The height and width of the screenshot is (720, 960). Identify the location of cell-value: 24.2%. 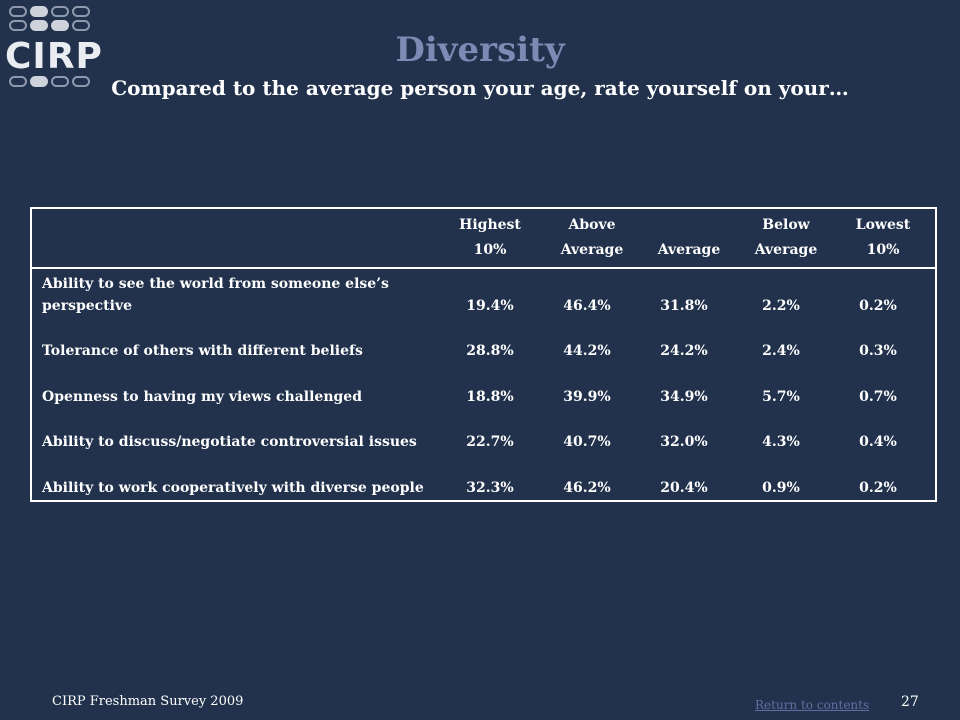
(684, 351).